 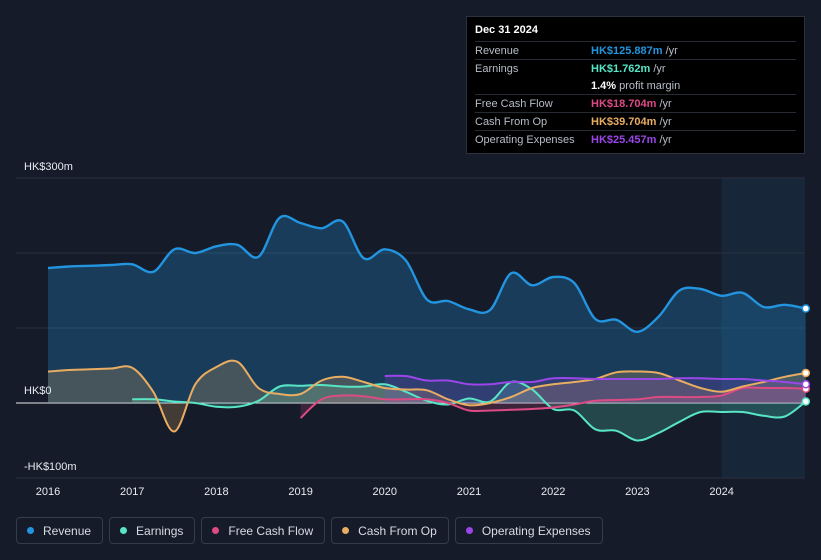 What do you see at coordinates (300, 492) in the screenshot?
I see `x-tick-label: 2019` at bounding box center [300, 492].